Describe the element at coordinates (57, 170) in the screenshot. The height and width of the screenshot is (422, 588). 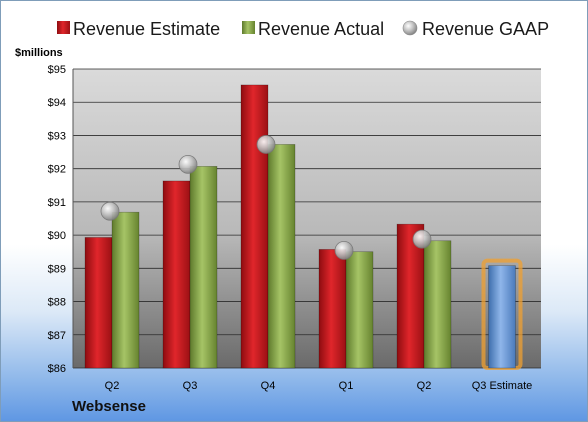
I see `y-tick-label: $92` at that location.